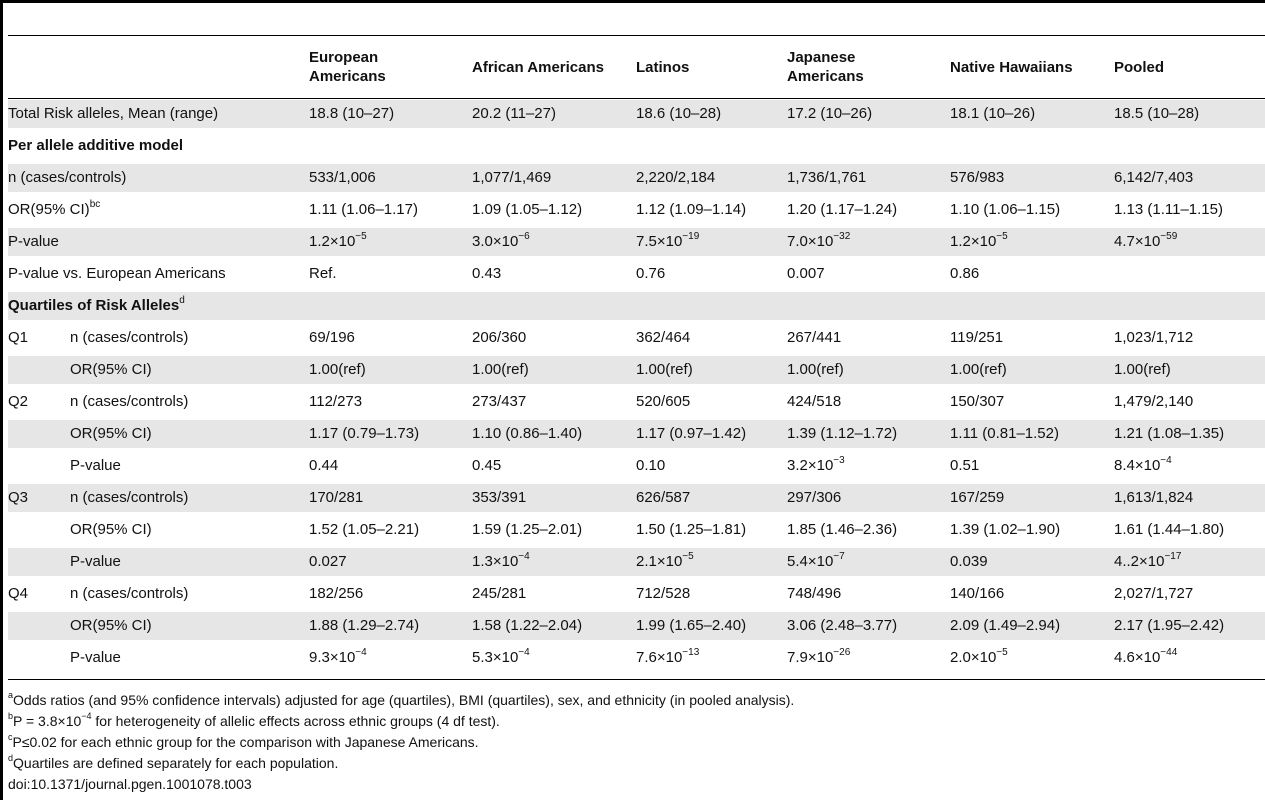  What do you see at coordinates (842, 433) in the screenshot?
I see `table-cell: 1.39 (1.12–1.72)` at bounding box center [842, 433].